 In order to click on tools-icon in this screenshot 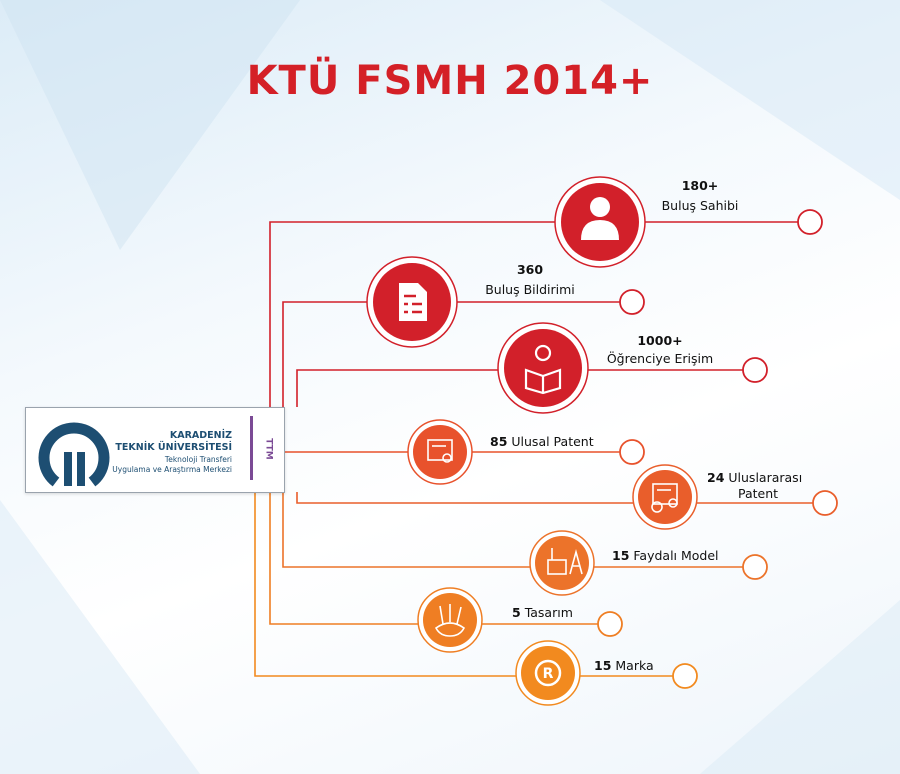, I will do `click(565, 561)`.